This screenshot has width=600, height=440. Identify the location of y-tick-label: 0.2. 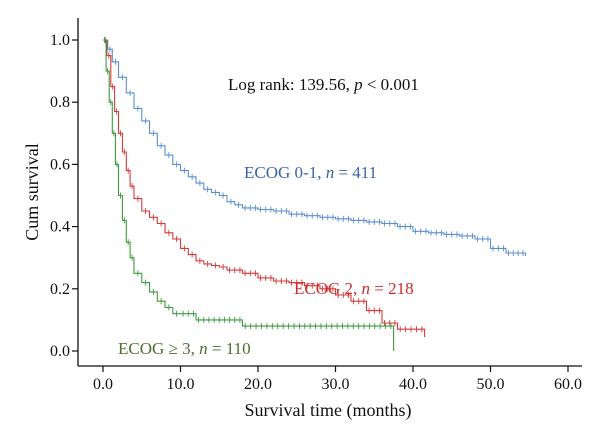
(60, 289).